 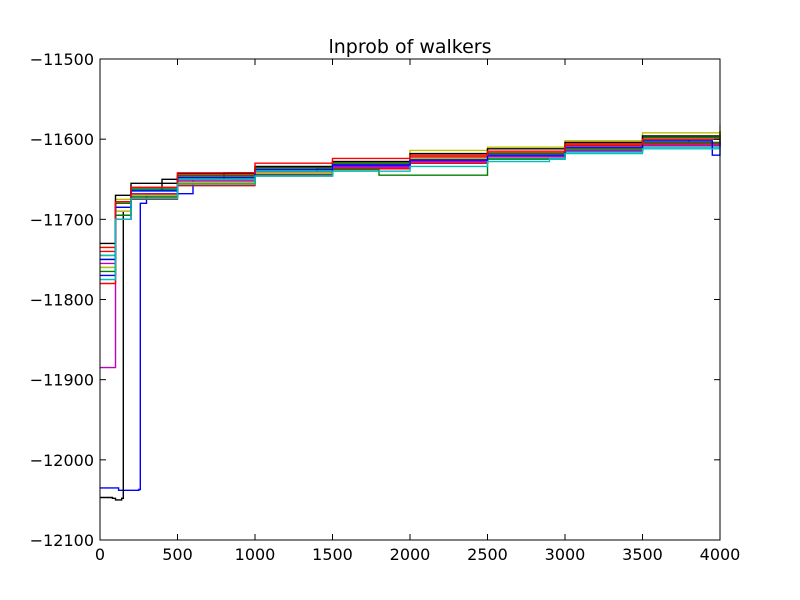 I want to click on y-tick-label: −11500, so click(x=62, y=59).